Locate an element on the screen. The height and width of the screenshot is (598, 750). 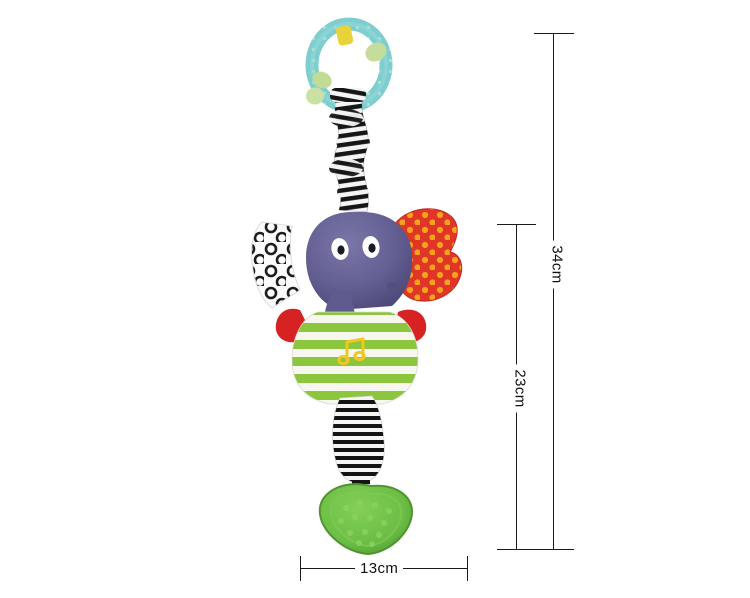
striped-body-art is located at coordinates (355, 358).